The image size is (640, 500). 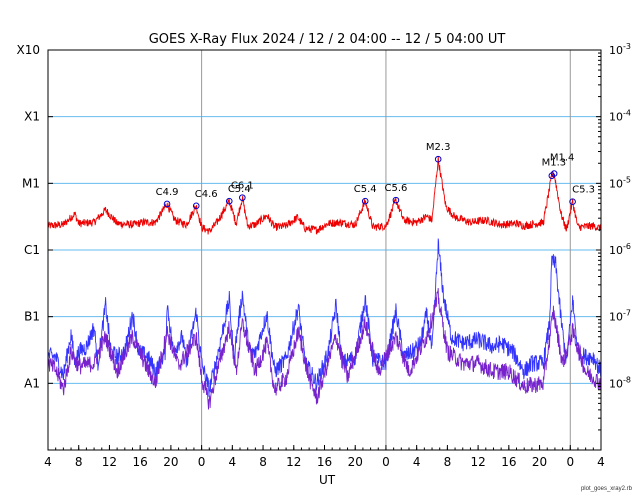 What do you see at coordinates (32, 250) in the screenshot?
I see `y-left-label: C1` at bounding box center [32, 250].